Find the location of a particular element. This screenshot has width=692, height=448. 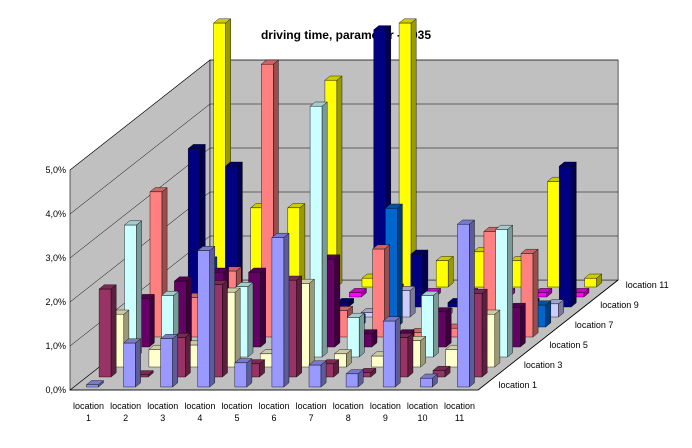

x-tick-label: 9 is located at coordinates (385, 418).